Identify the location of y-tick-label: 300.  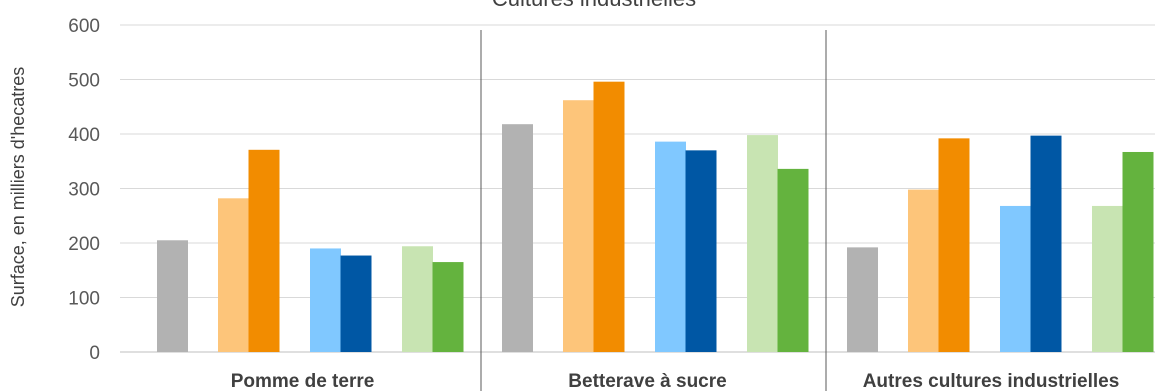
(84, 190).